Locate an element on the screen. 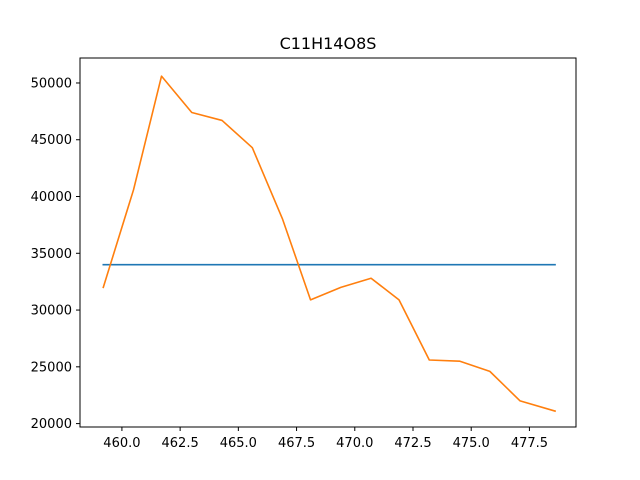 This screenshot has height=480, width=640. x-tick-label: 467.5 is located at coordinates (296, 443).